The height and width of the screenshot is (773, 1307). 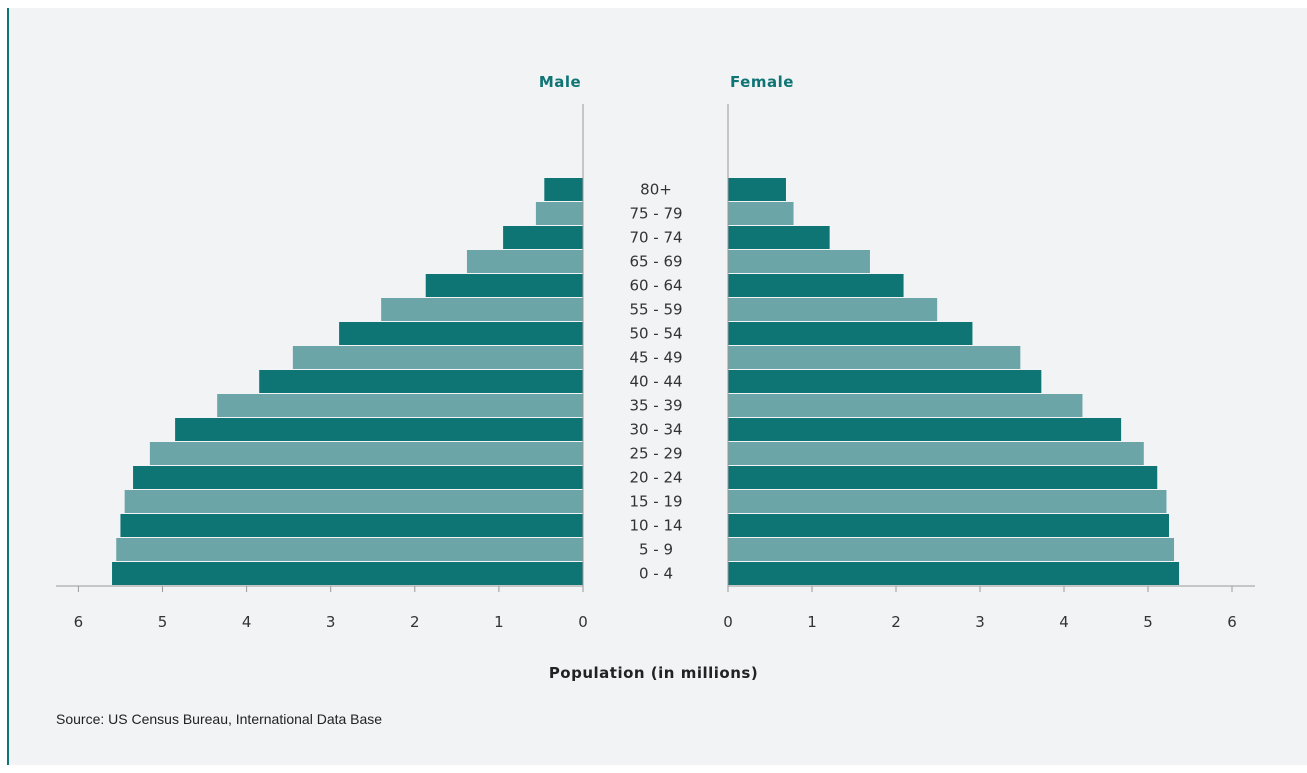 What do you see at coordinates (1064, 622) in the screenshot?
I see `female-tick-label: 4` at bounding box center [1064, 622].